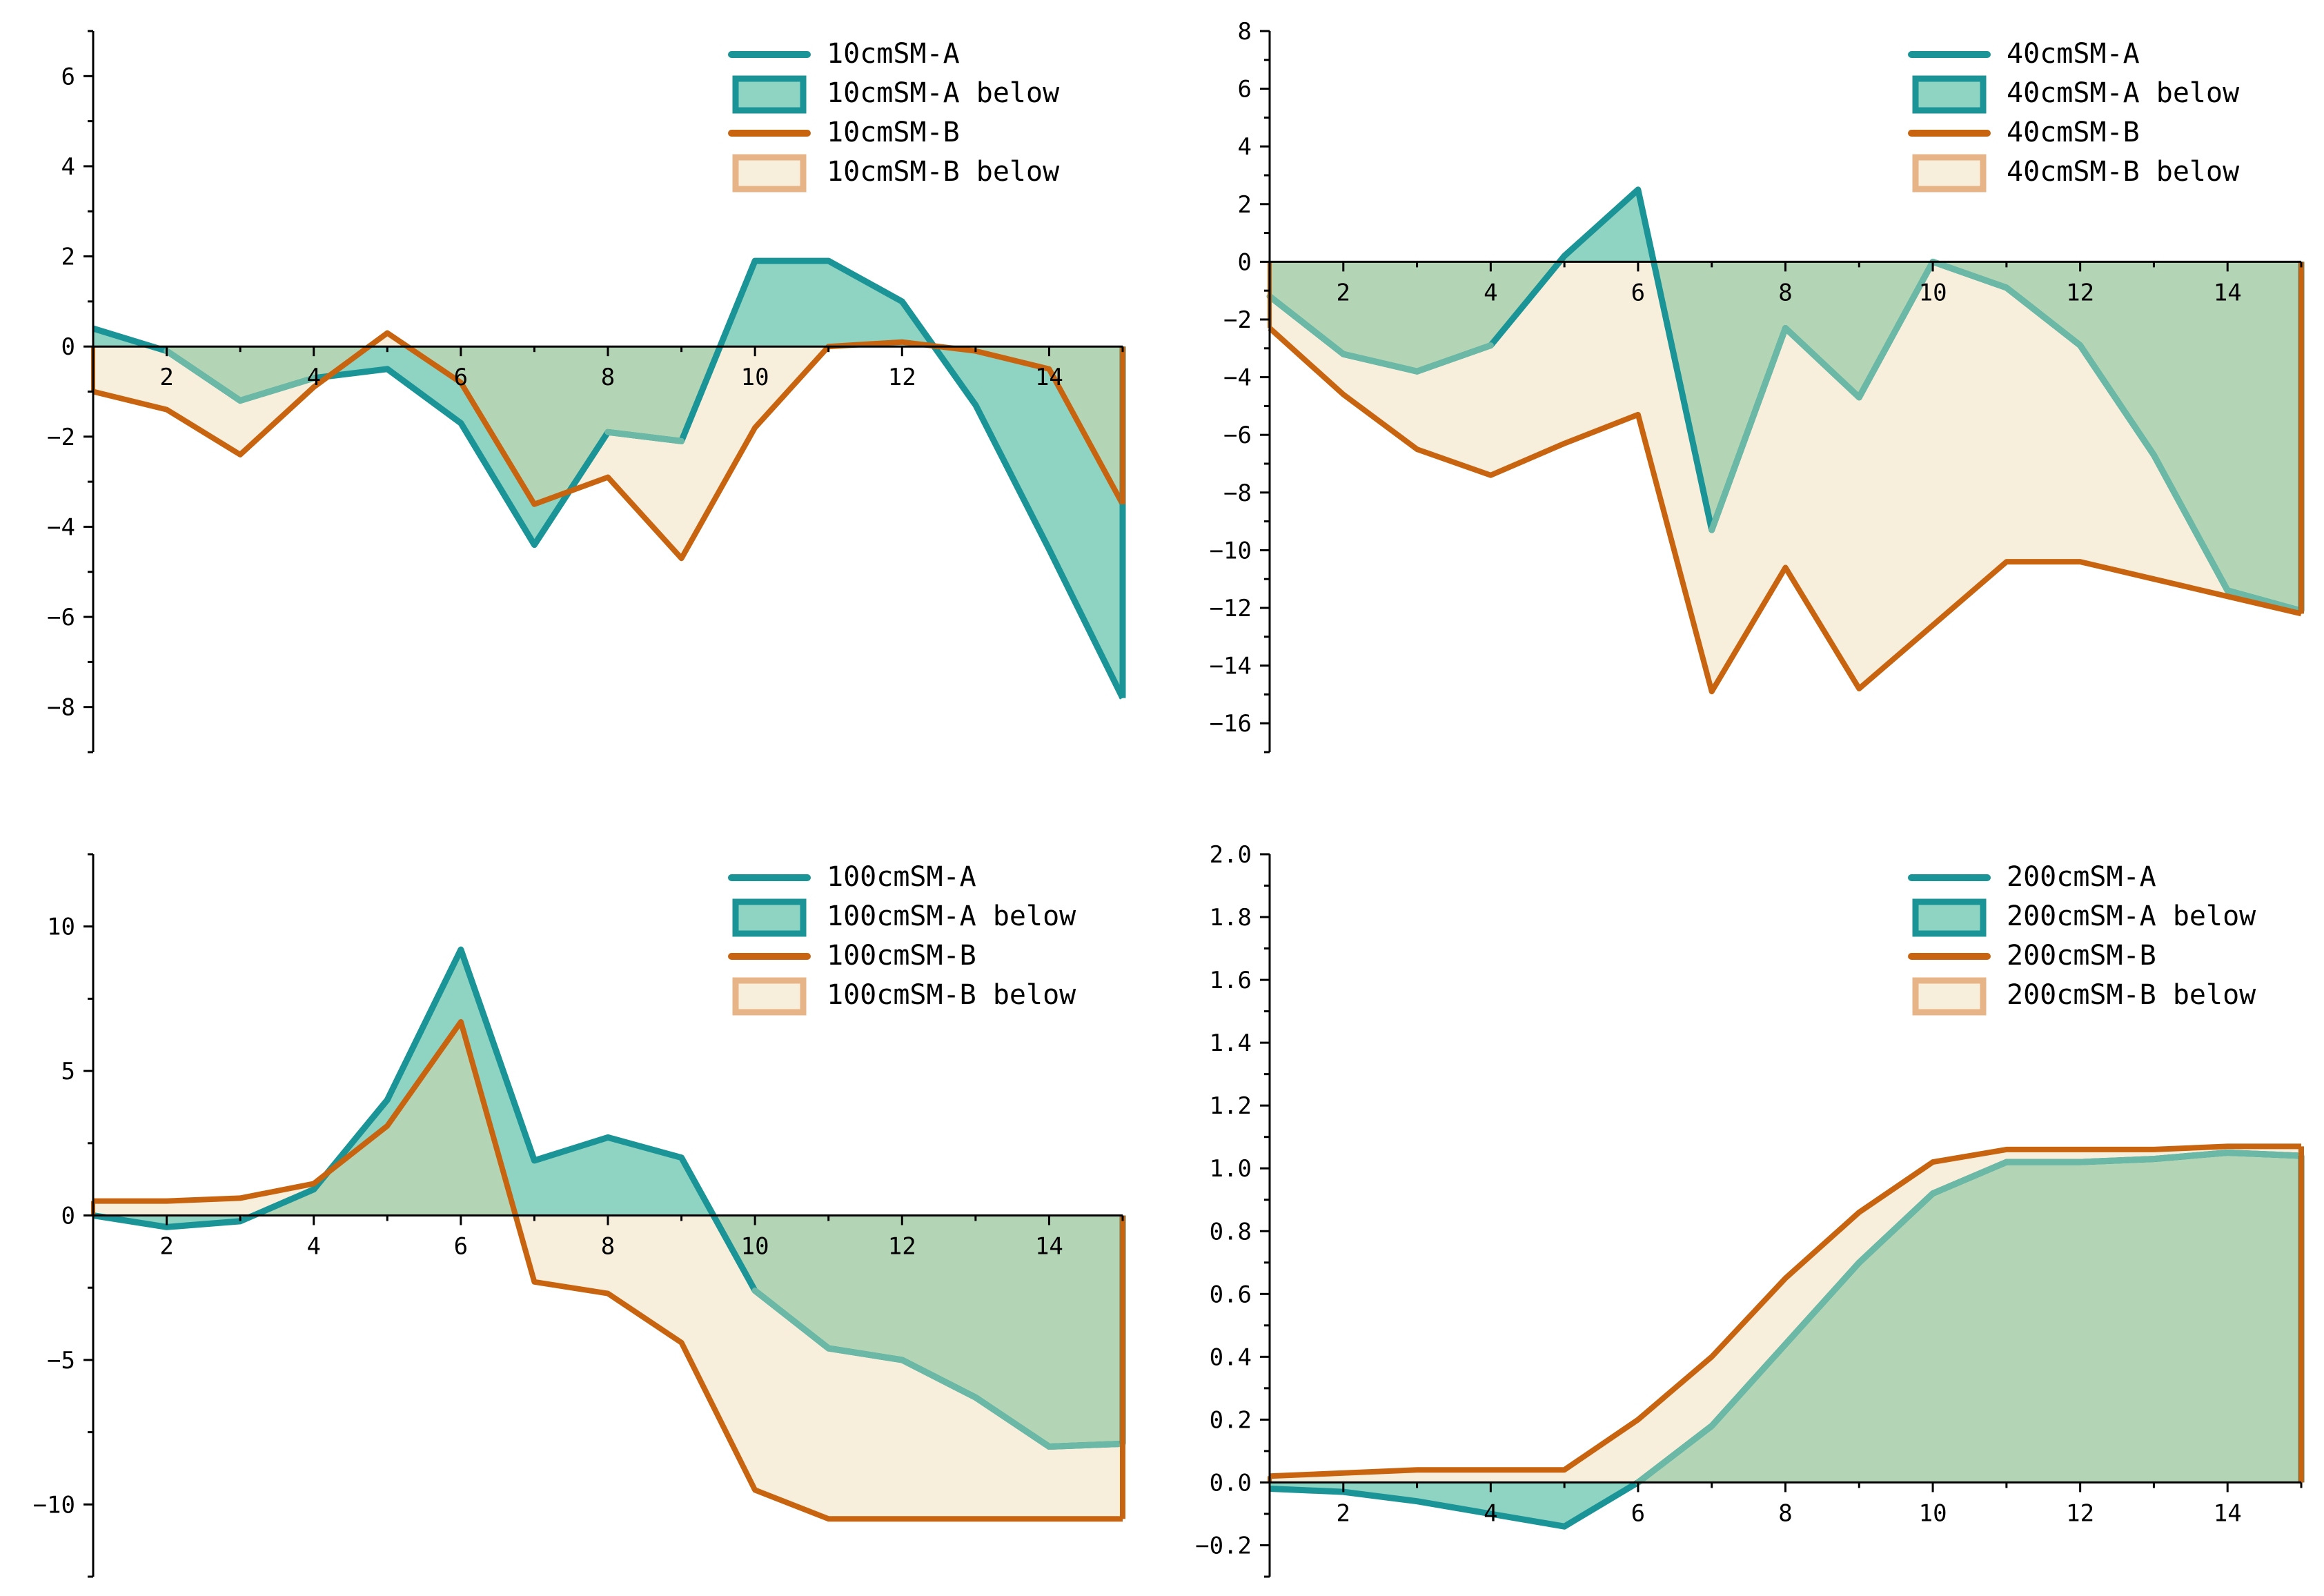  Describe the element at coordinates (1231, 608) in the screenshot. I see `y-tick-label: −12` at that location.